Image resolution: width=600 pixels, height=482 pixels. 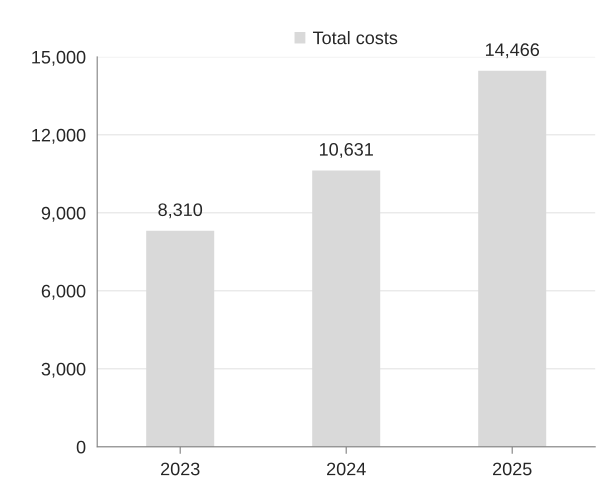 I want to click on y-tick-label: 6,000, so click(x=64, y=292).